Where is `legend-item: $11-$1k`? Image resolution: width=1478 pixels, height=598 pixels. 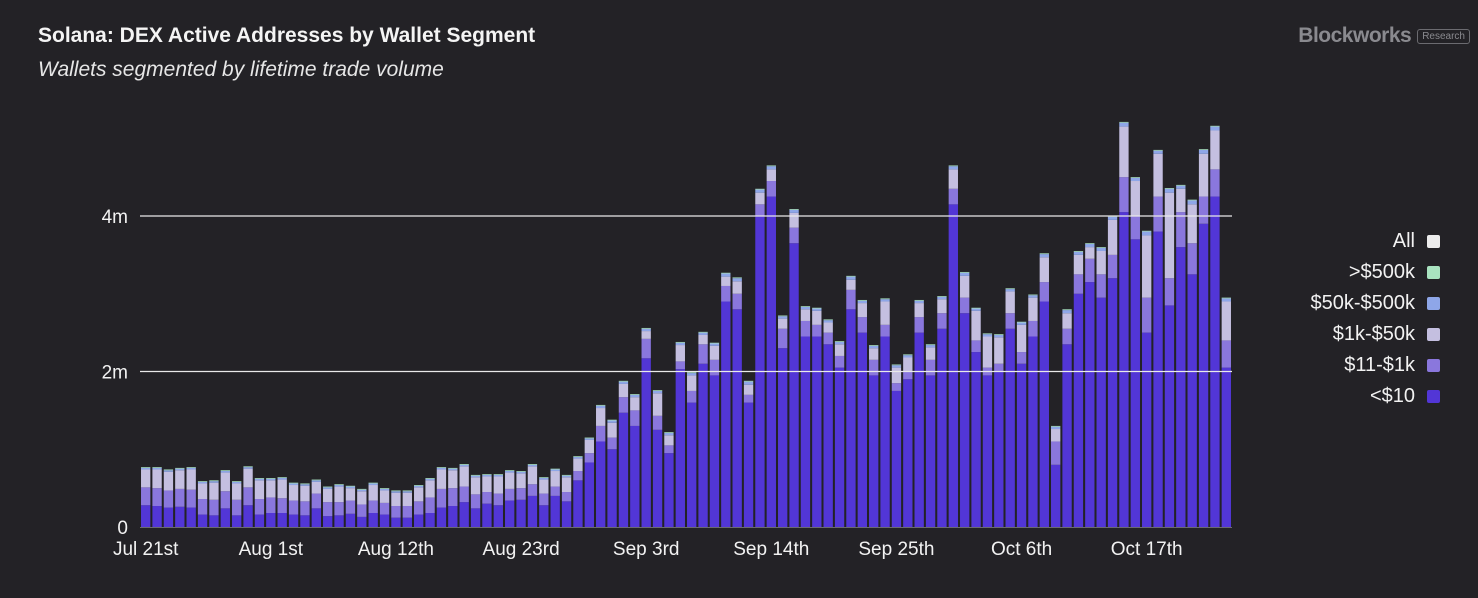 legend-item: $11-$1k is located at coordinates (1375, 365).